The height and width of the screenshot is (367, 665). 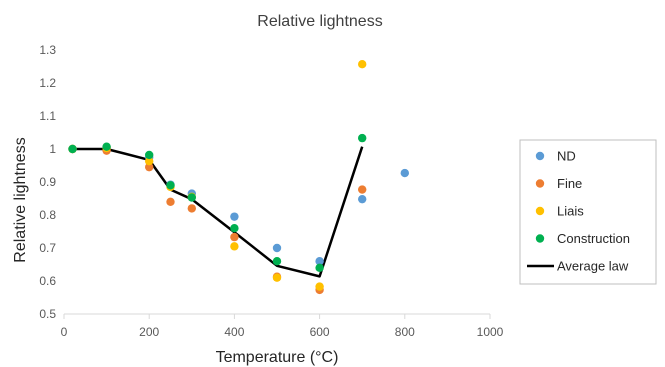 What do you see at coordinates (405, 332) in the screenshot?
I see `x-tick-label: 800` at bounding box center [405, 332].